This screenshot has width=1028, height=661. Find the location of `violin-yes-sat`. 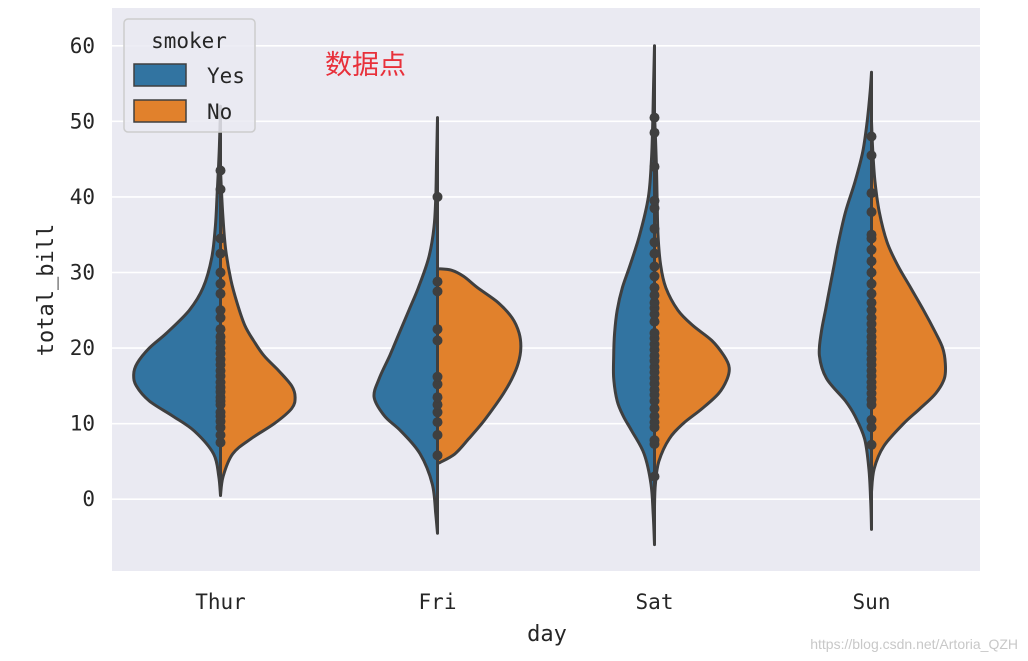

violin-yes-sat is located at coordinates (633, 295).